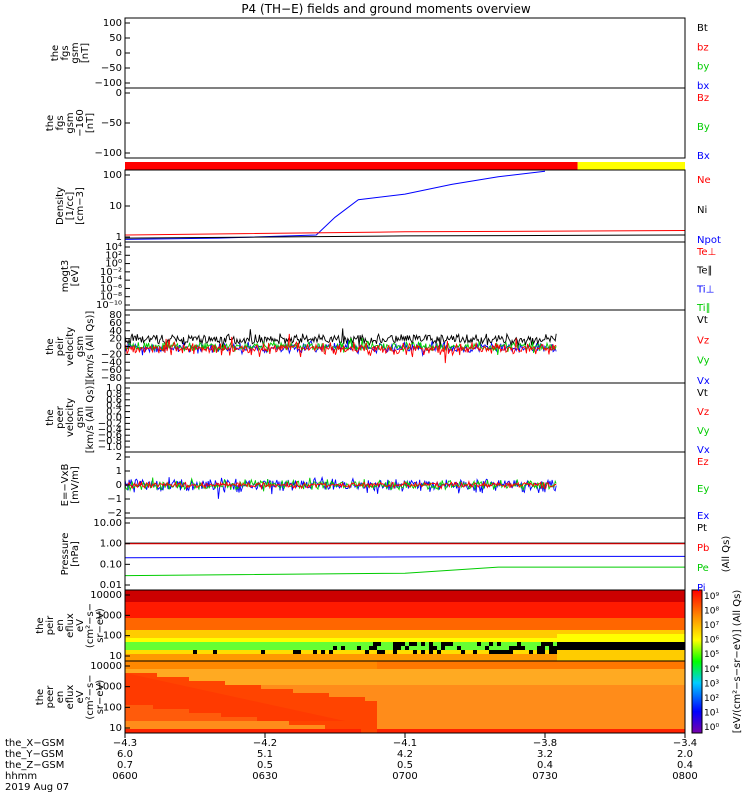 The height and width of the screenshot is (800, 750). I want to click on ylabel-line: mogt3, so click(65, 276).